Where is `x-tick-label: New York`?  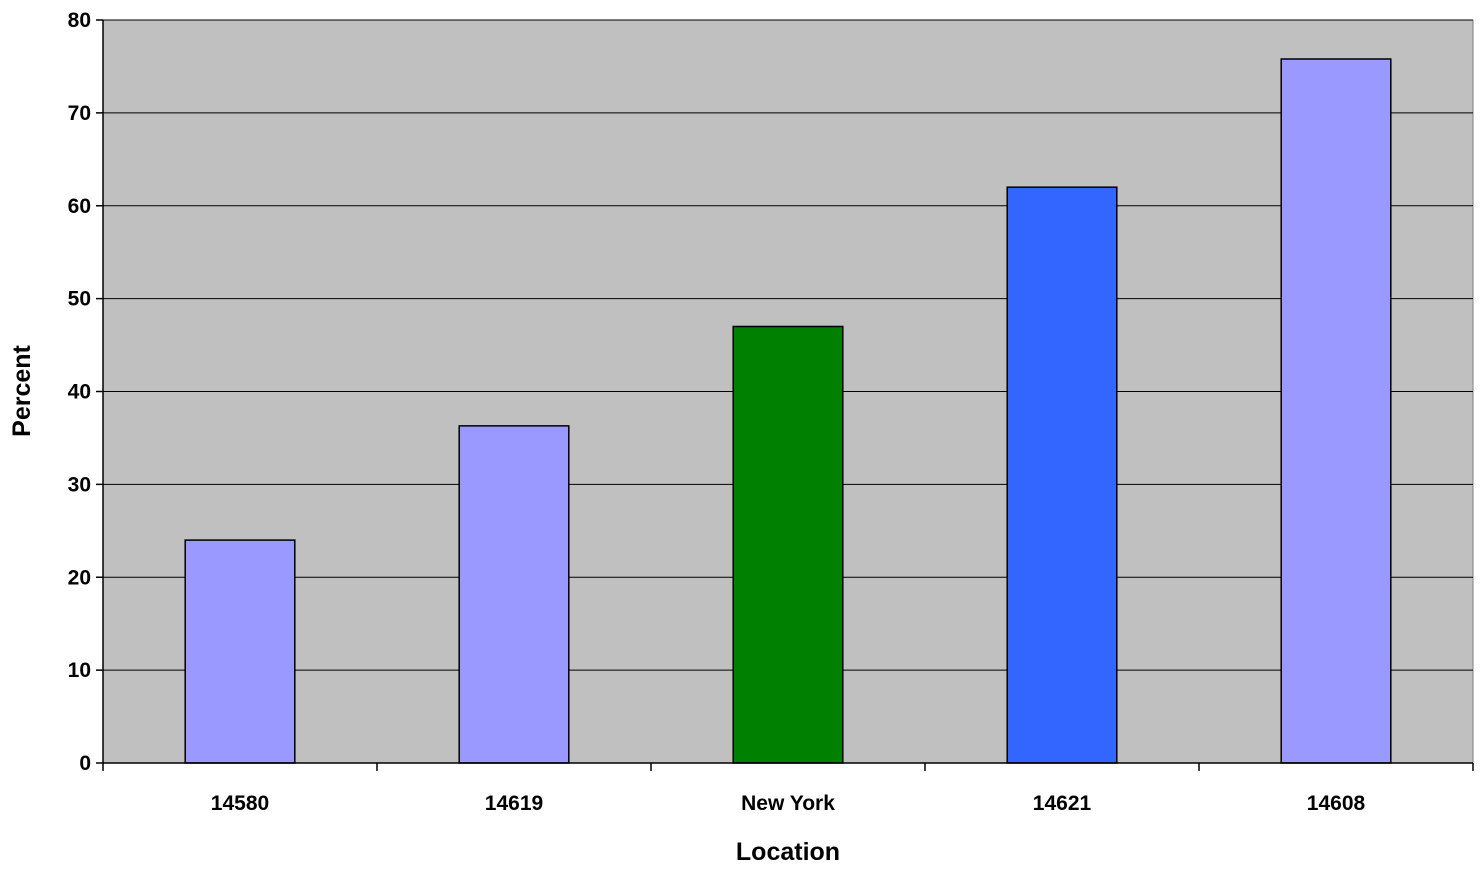
x-tick-label: New York is located at coordinates (788, 803).